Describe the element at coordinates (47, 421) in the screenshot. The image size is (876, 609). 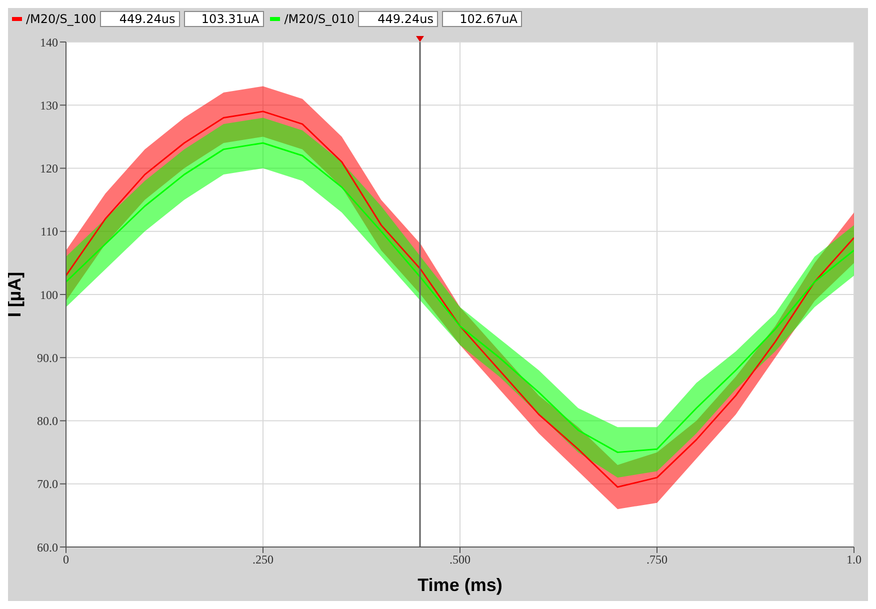
I see `y-tick-label: 80.0` at that location.